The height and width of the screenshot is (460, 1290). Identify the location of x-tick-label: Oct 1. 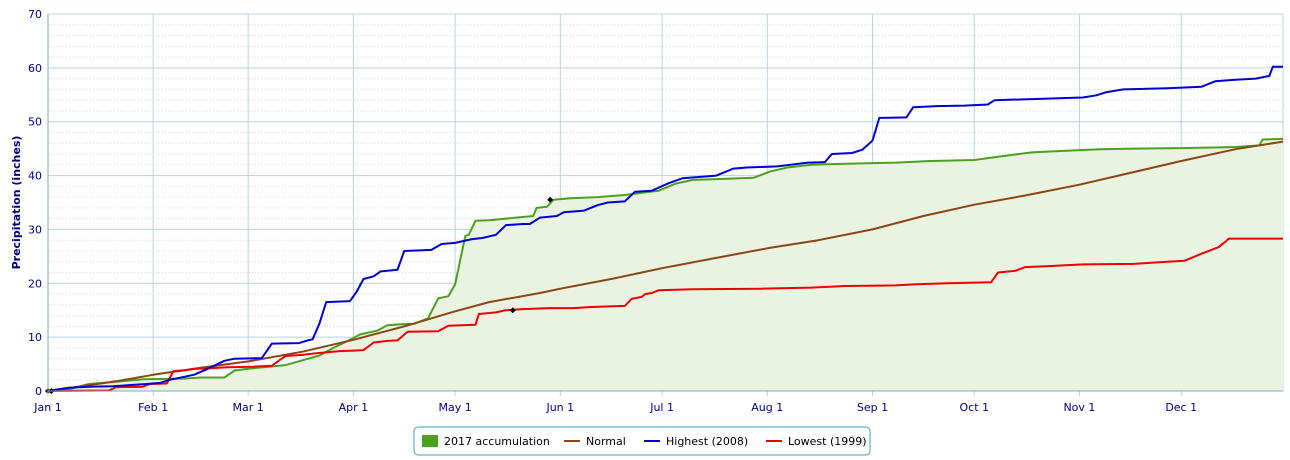
(974, 407).